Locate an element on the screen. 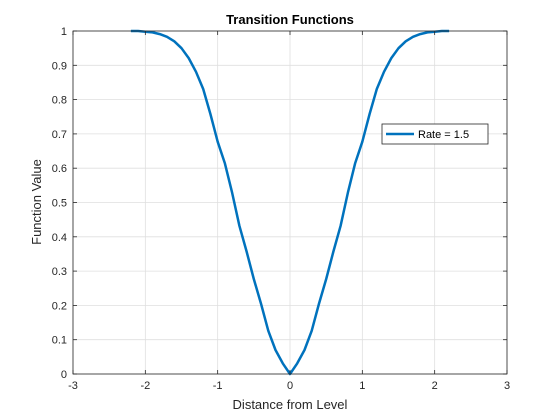 The height and width of the screenshot is (420, 560). y-tick-label: 0.3 is located at coordinates (59, 272).